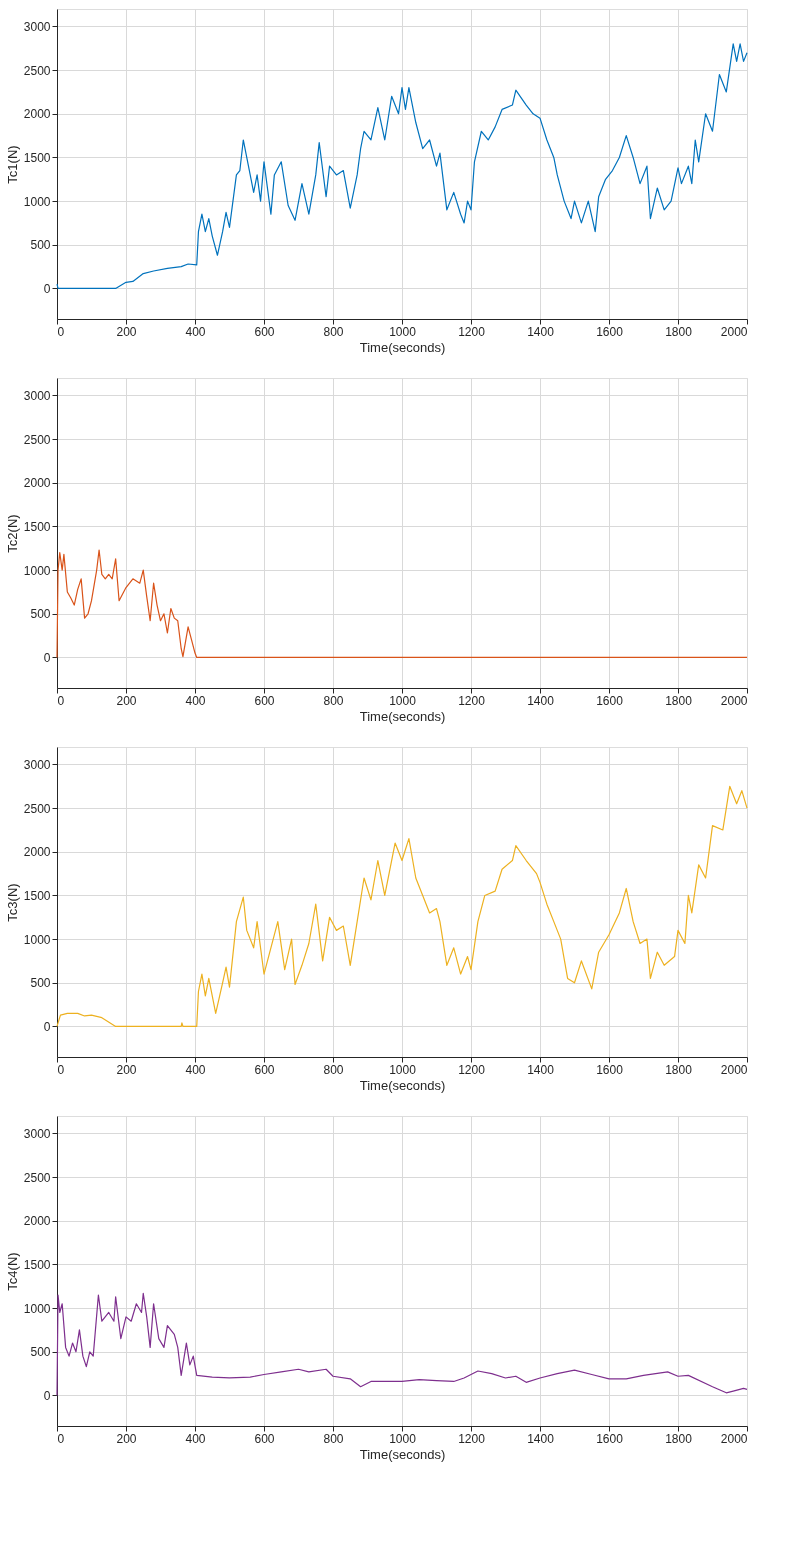 The height and width of the screenshot is (1555, 785). What do you see at coordinates (12, 902) in the screenshot?
I see `y-axis-title: Tc3(N)` at bounding box center [12, 902].